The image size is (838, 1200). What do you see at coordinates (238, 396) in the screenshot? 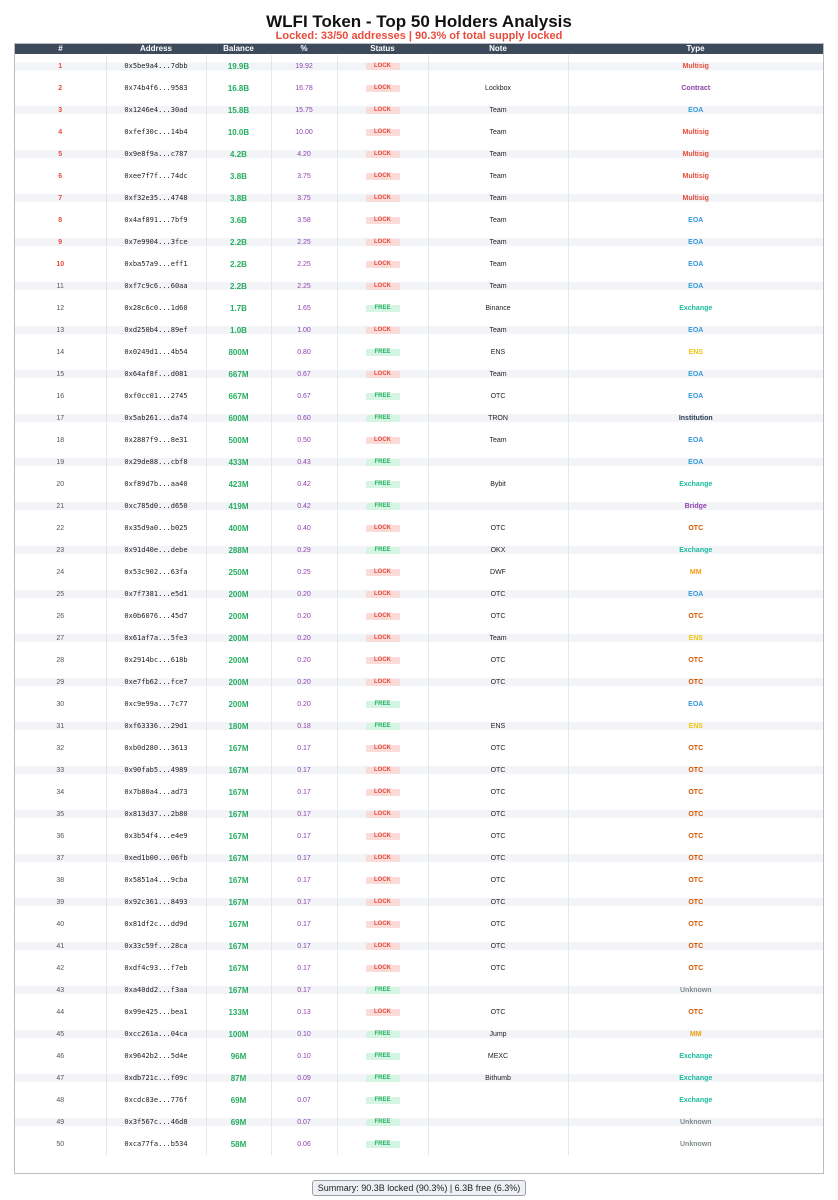
I see `balance: 667M` at bounding box center [238, 396].